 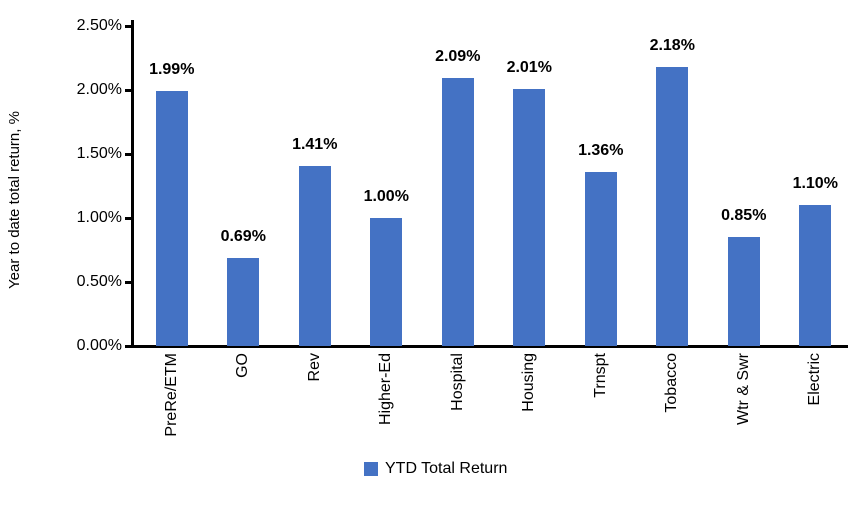 I want to click on bar-value-label: 1.41%, so click(x=315, y=144).